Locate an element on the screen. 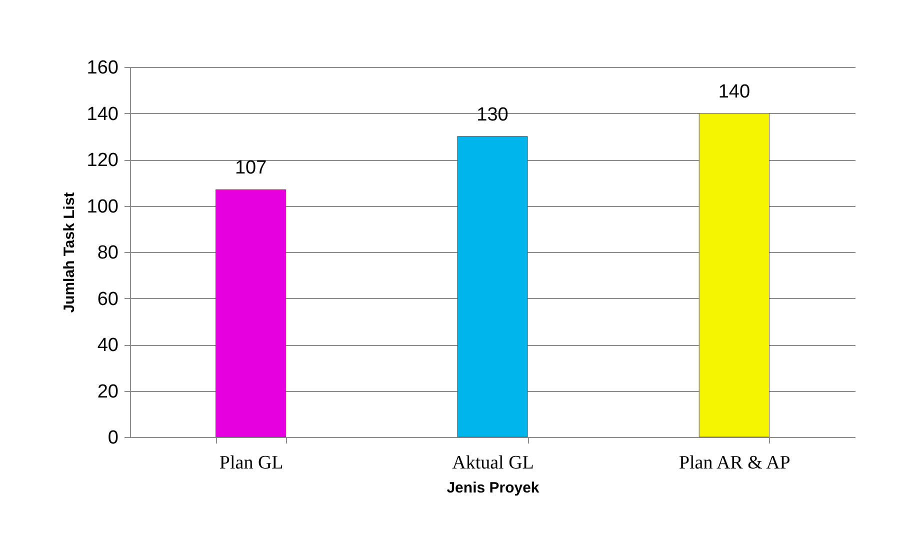 This screenshot has height=539, width=914. x-tick-label: Plan AR & AP is located at coordinates (734, 463).